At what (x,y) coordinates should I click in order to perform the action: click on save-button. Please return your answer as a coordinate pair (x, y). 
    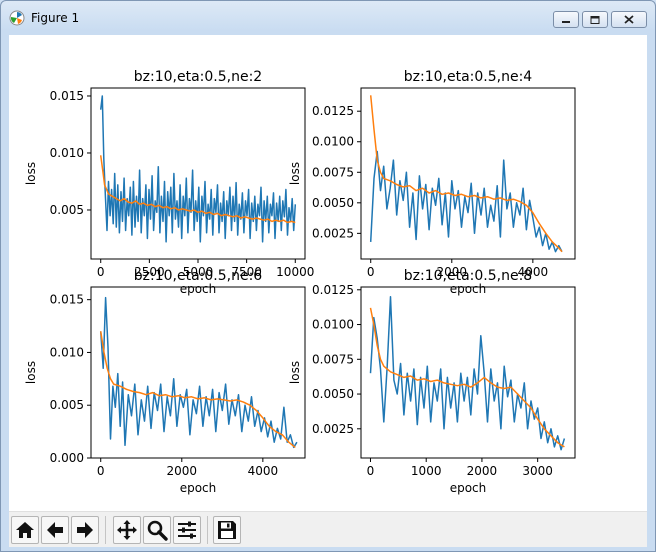
    Looking at the image, I should click on (227, 530).